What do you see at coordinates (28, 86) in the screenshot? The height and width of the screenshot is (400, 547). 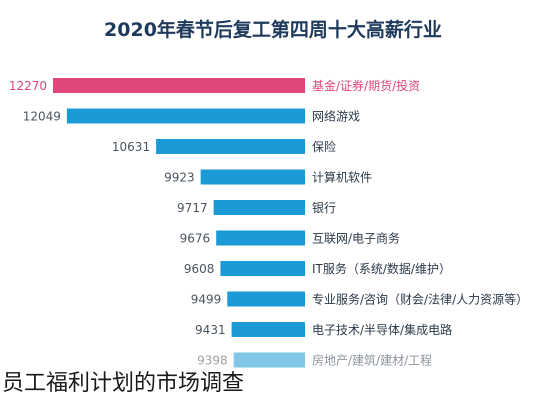 I see `bar-value-label-1: 12270` at bounding box center [28, 86].